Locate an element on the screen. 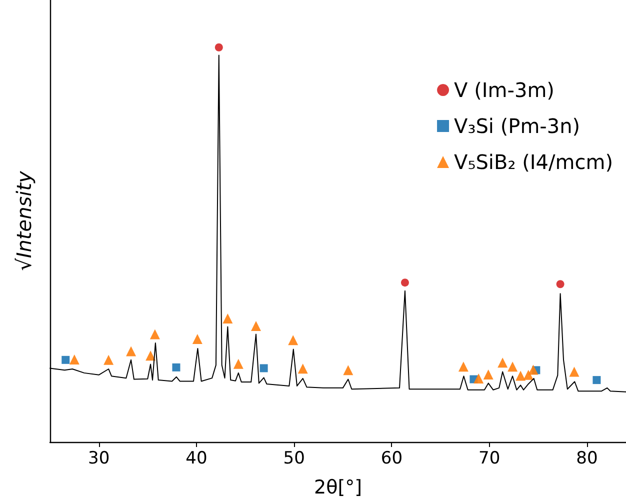  y-axis-title: √Intensity is located at coordinates (24, 220).